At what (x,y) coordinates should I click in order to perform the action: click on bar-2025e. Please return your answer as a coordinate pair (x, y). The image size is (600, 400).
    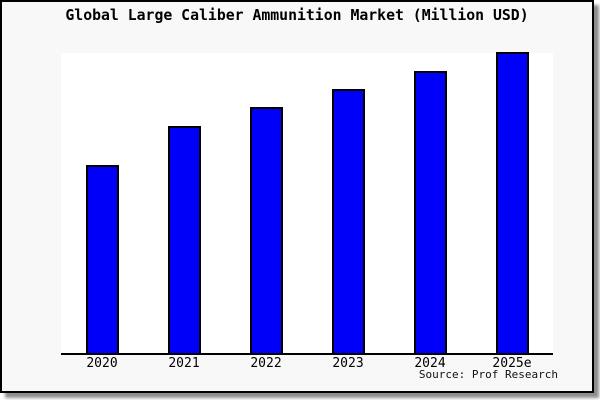
    Looking at the image, I should click on (512, 202).